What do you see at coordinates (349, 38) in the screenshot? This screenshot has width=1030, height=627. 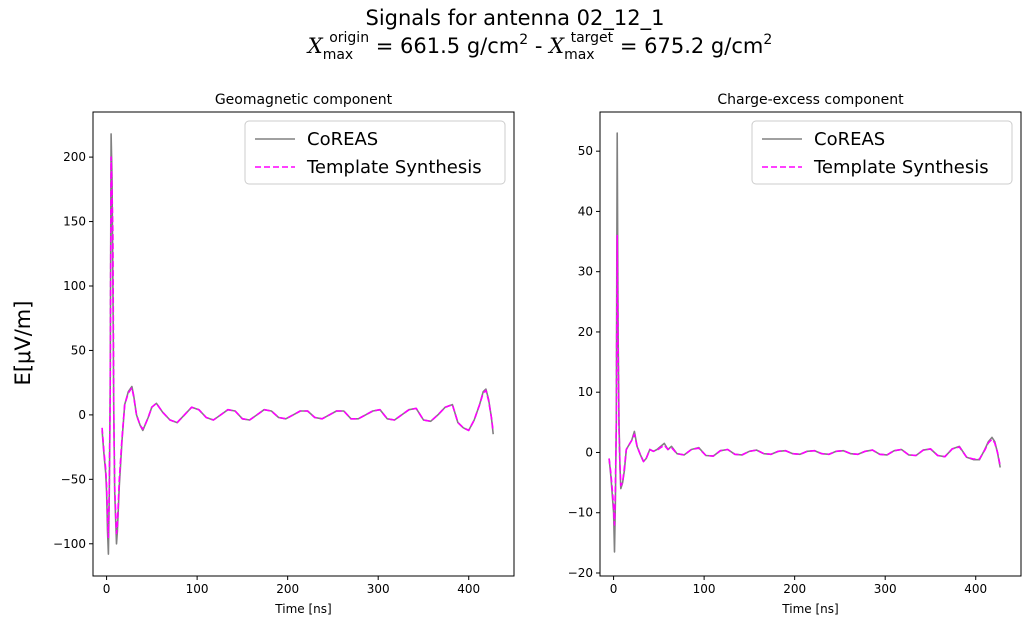 I see `origin-superscript: origin` at bounding box center [349, 38].